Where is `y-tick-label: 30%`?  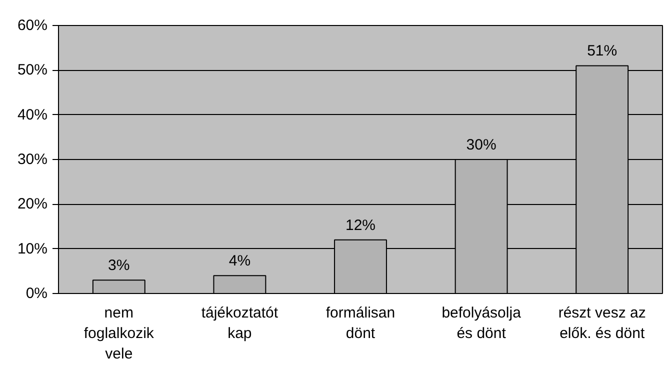 y-tick-label: 30% is located at coordinates (32, 159).